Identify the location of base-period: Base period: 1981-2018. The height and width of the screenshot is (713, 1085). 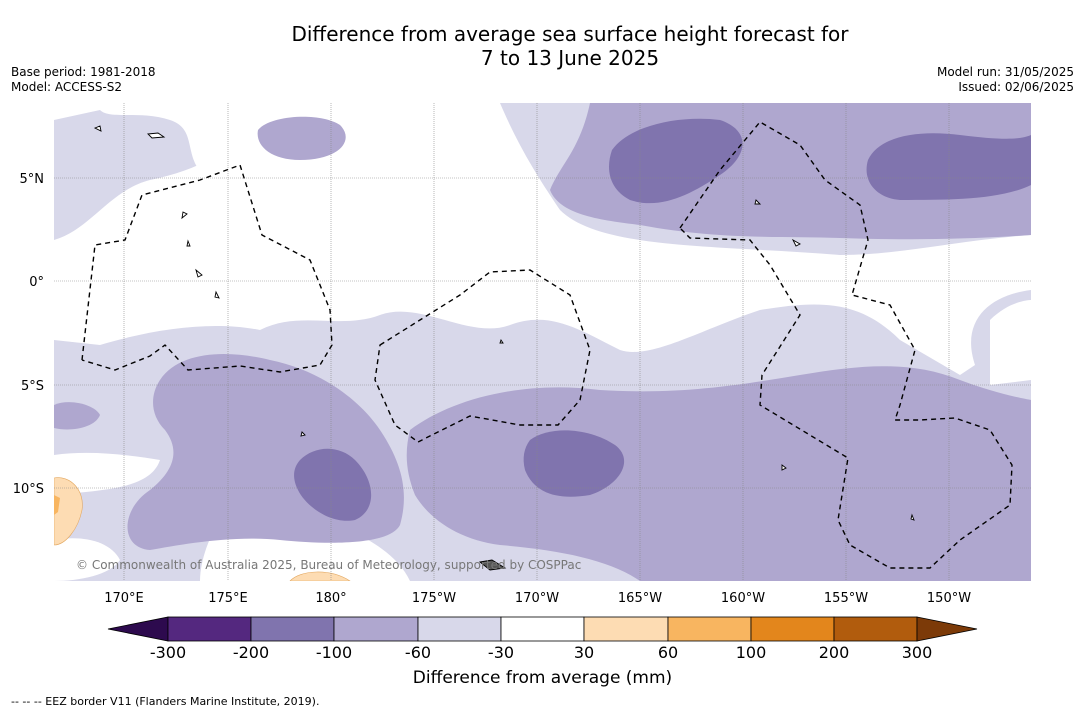
(83, 72).